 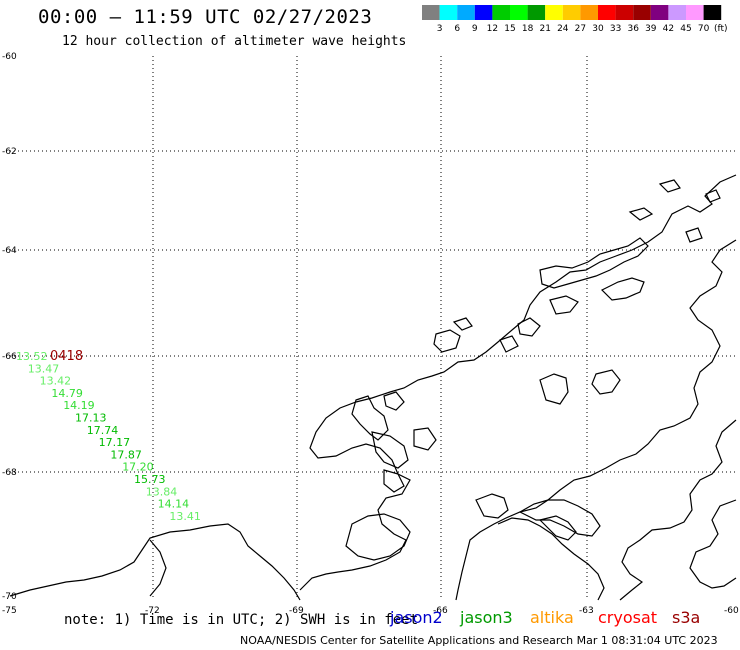 What do you see at coordinates (9, 251) in the screenshot?
I see `lat-label: -64` at bounding box center [9, 251].